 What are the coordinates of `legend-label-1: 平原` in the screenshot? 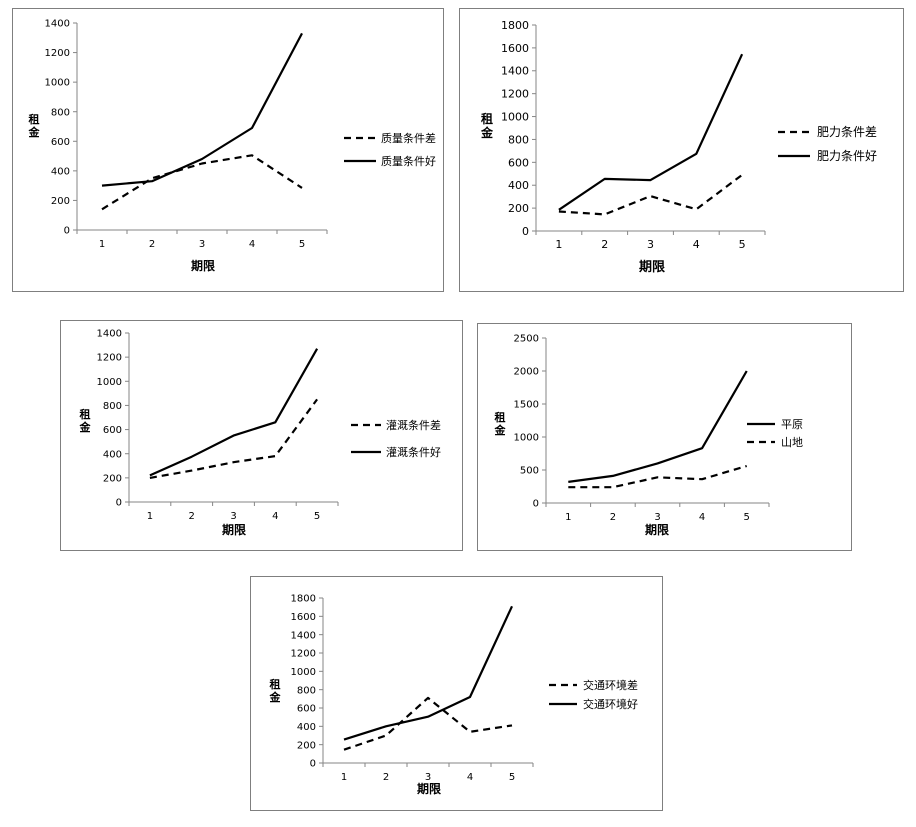 It's located at (792, 424).